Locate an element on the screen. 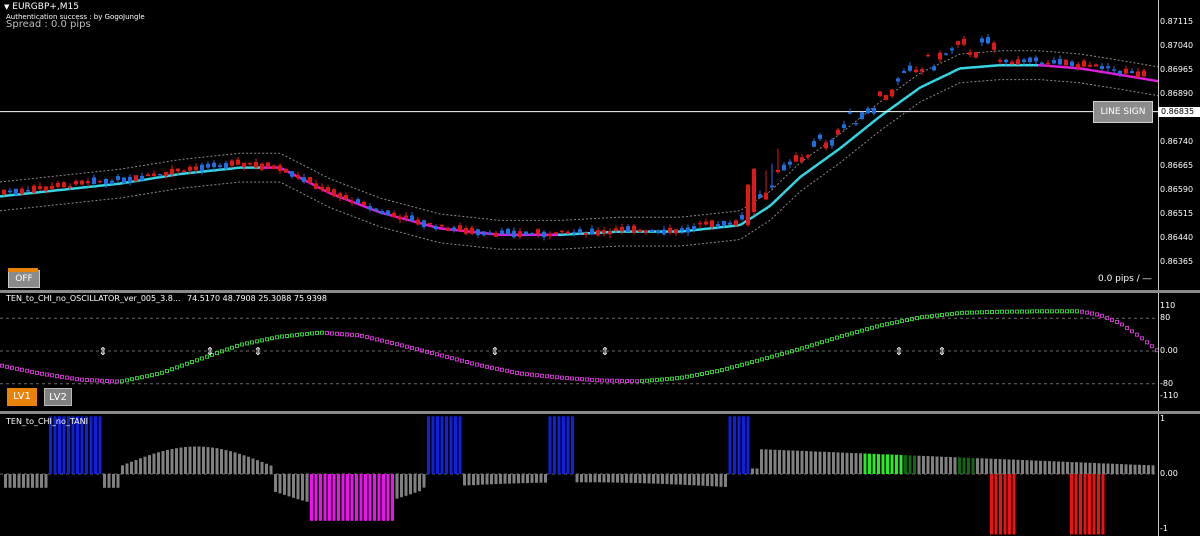  price-axis-tick: 0.86590 is located at coordinates (1177, 189).